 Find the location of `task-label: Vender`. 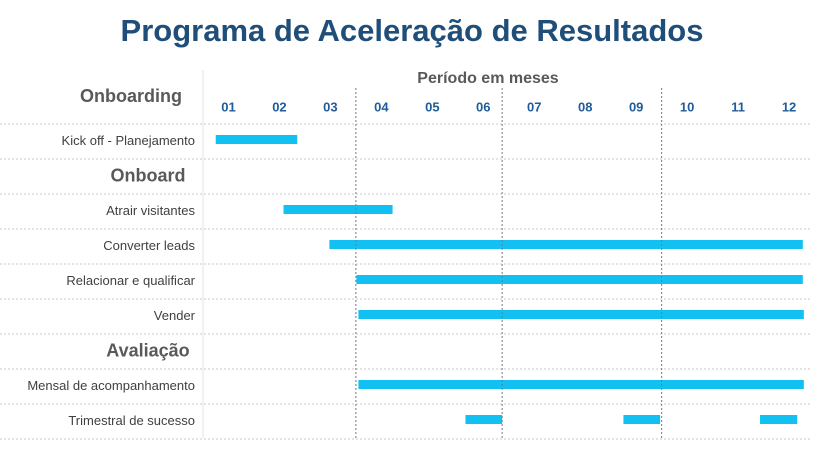

task-label: Vender is located at coordinates (175, 315).